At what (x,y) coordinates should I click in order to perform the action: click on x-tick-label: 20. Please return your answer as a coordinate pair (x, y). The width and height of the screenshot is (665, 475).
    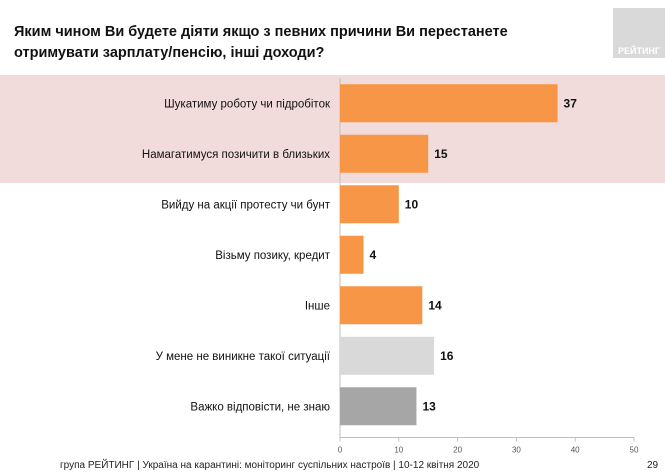
    Looking at the image, I should click on (457, 450).